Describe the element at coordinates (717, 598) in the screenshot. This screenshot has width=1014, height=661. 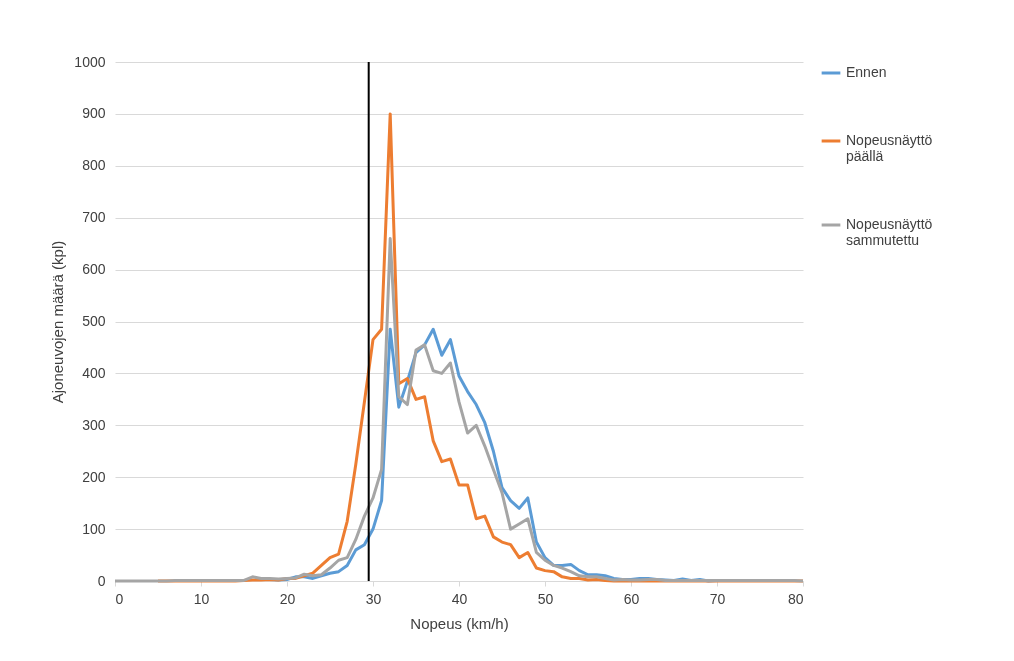
I see `x-tick-label: 70` at that location.